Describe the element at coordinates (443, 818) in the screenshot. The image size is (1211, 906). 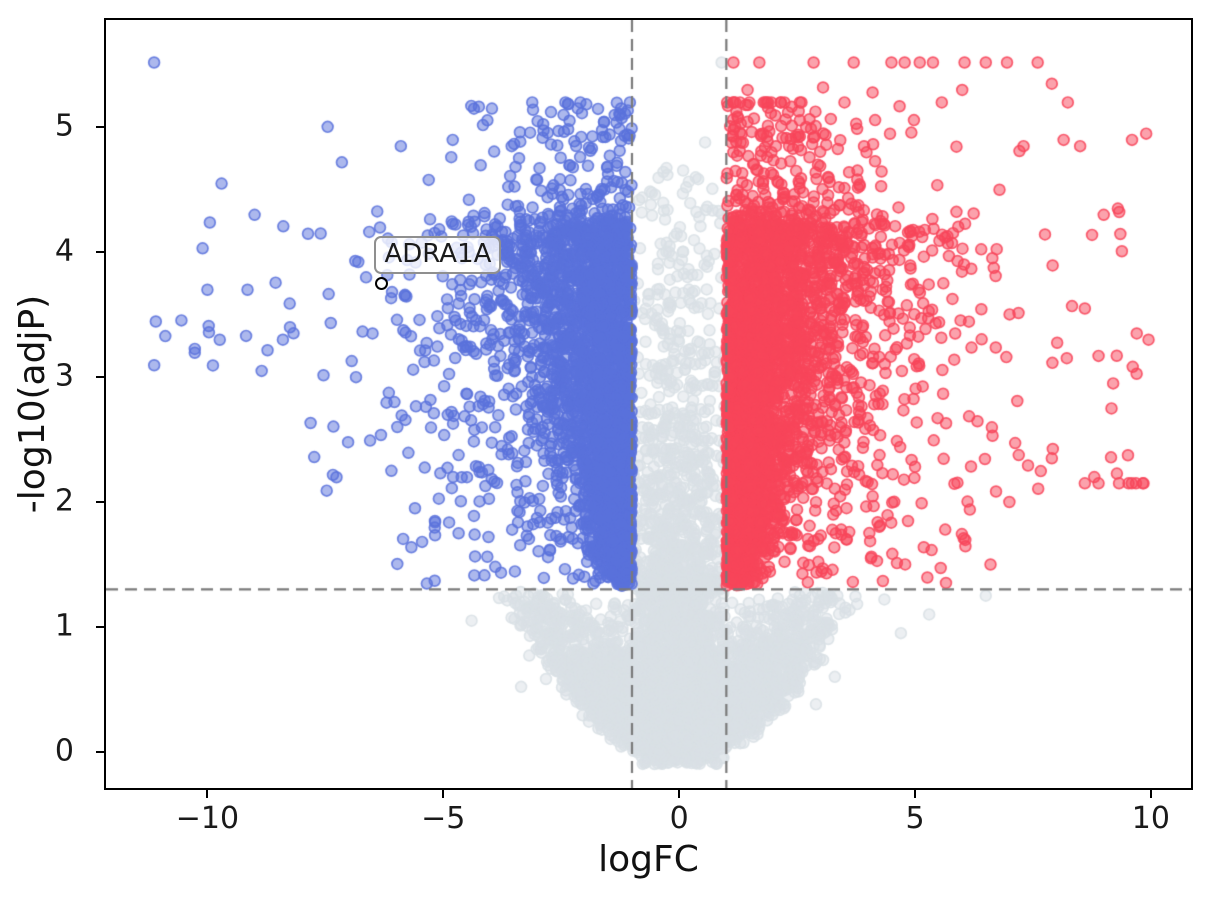
I see `x-tick-label: −5` at that location.